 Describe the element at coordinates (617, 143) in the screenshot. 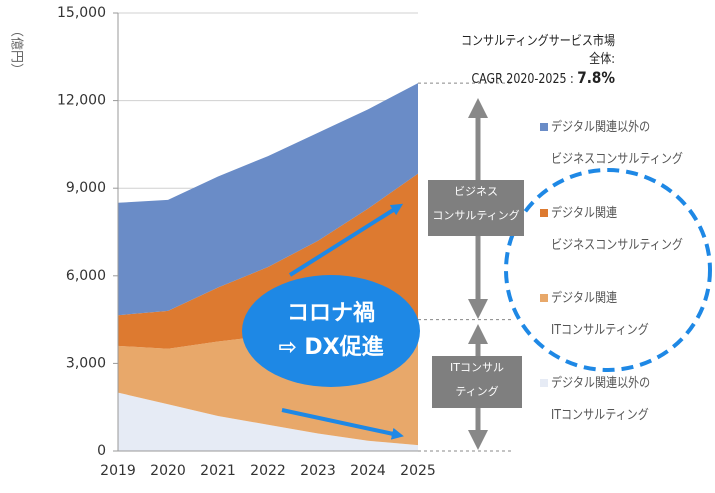

I see `legend-label: デジタル関連以外の ビジネスコンサルティング` at that location.